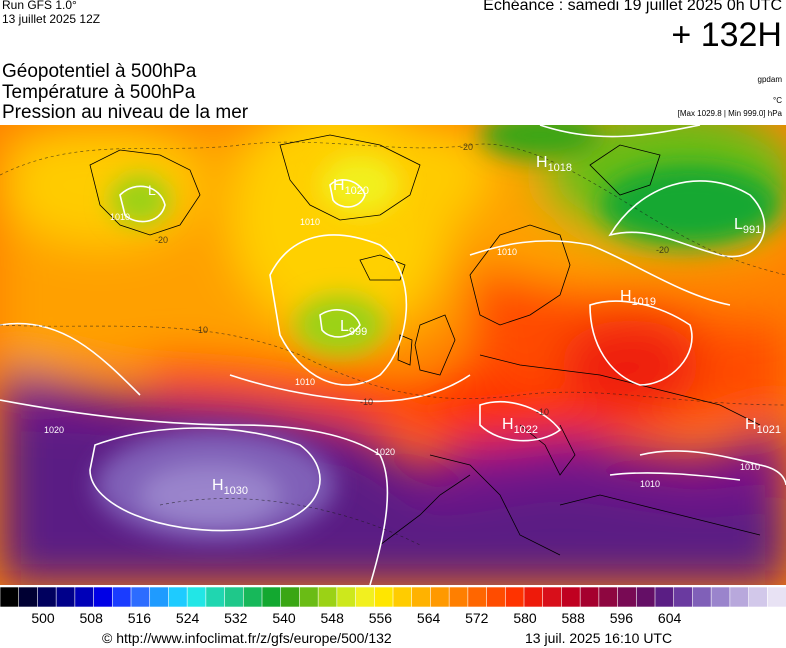  I want to click on run-date-label: 13 juillet 2025 12Z, so click(51, 19).